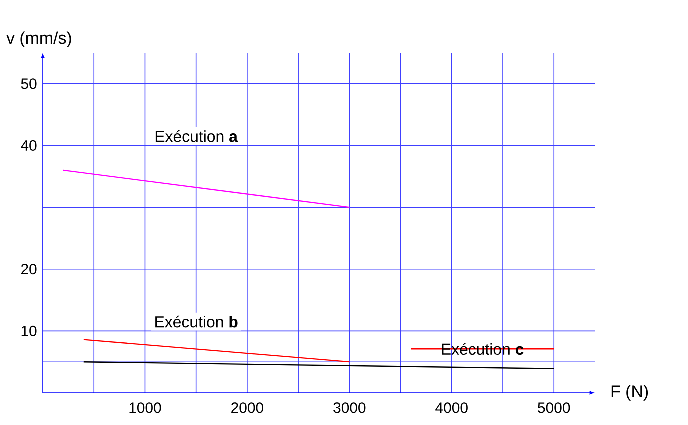  Describe the element at coordinates (197, 136) in the screenshot. I see `annotation: Exécution a` at that location.